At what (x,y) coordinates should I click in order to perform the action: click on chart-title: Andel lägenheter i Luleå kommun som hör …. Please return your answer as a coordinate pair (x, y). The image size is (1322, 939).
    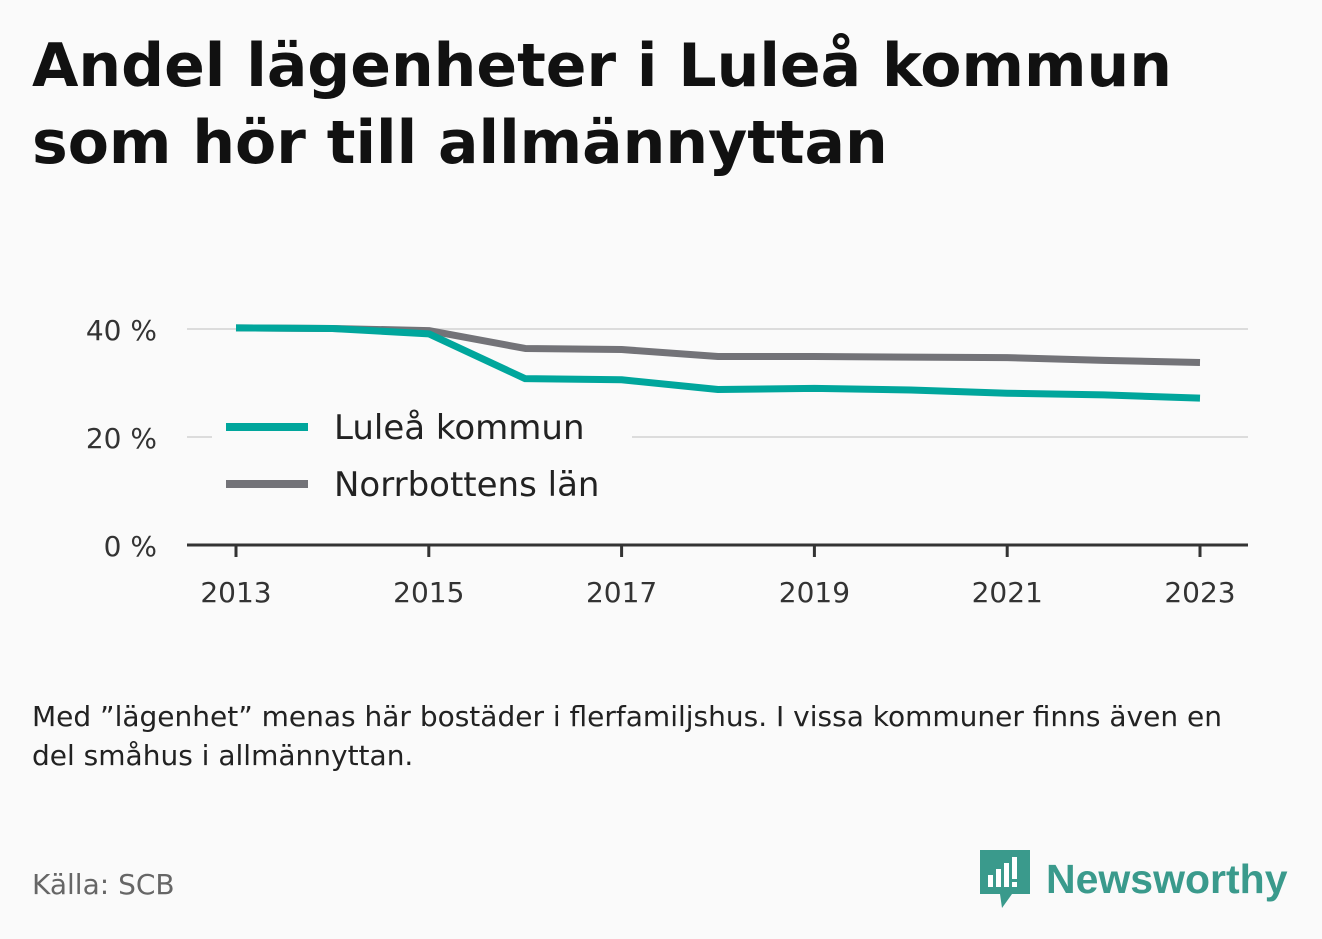
    Looking at the image, I should click on (602, 104).